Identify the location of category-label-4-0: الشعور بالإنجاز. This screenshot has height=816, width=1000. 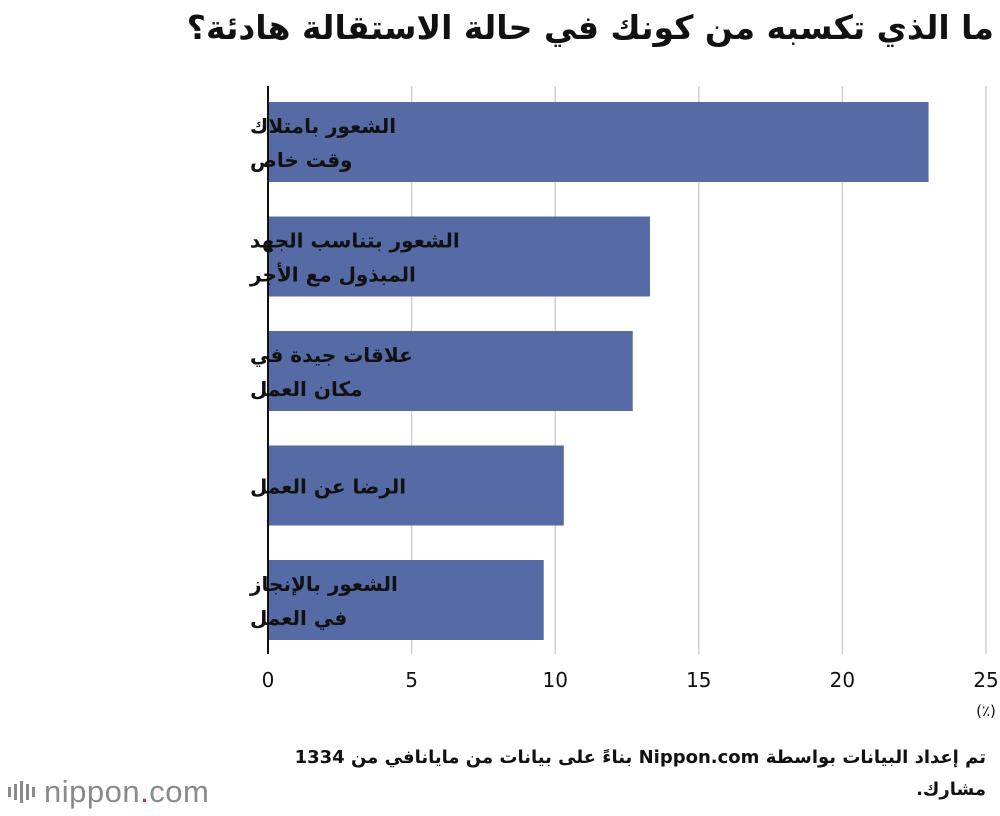
(323, 584).